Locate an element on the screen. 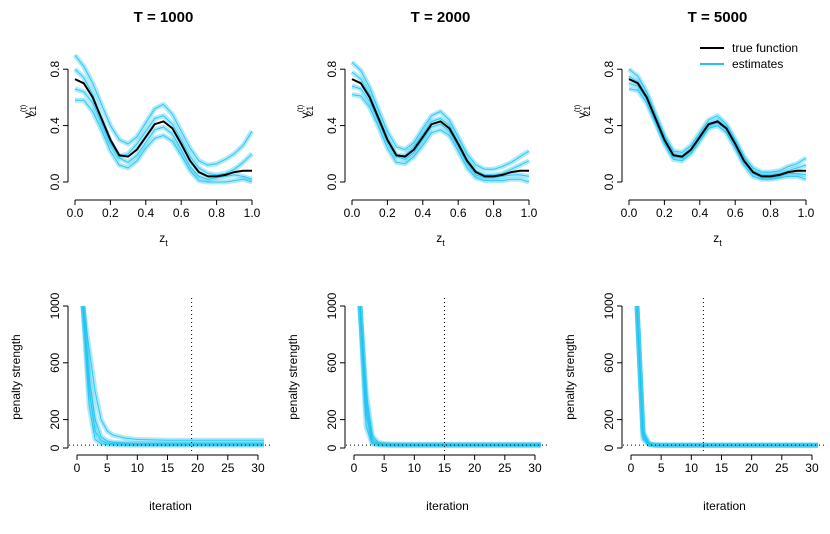 The width and height of the screenshot is (830, 534). legend-label: true function is located at coordinates (765, 48).